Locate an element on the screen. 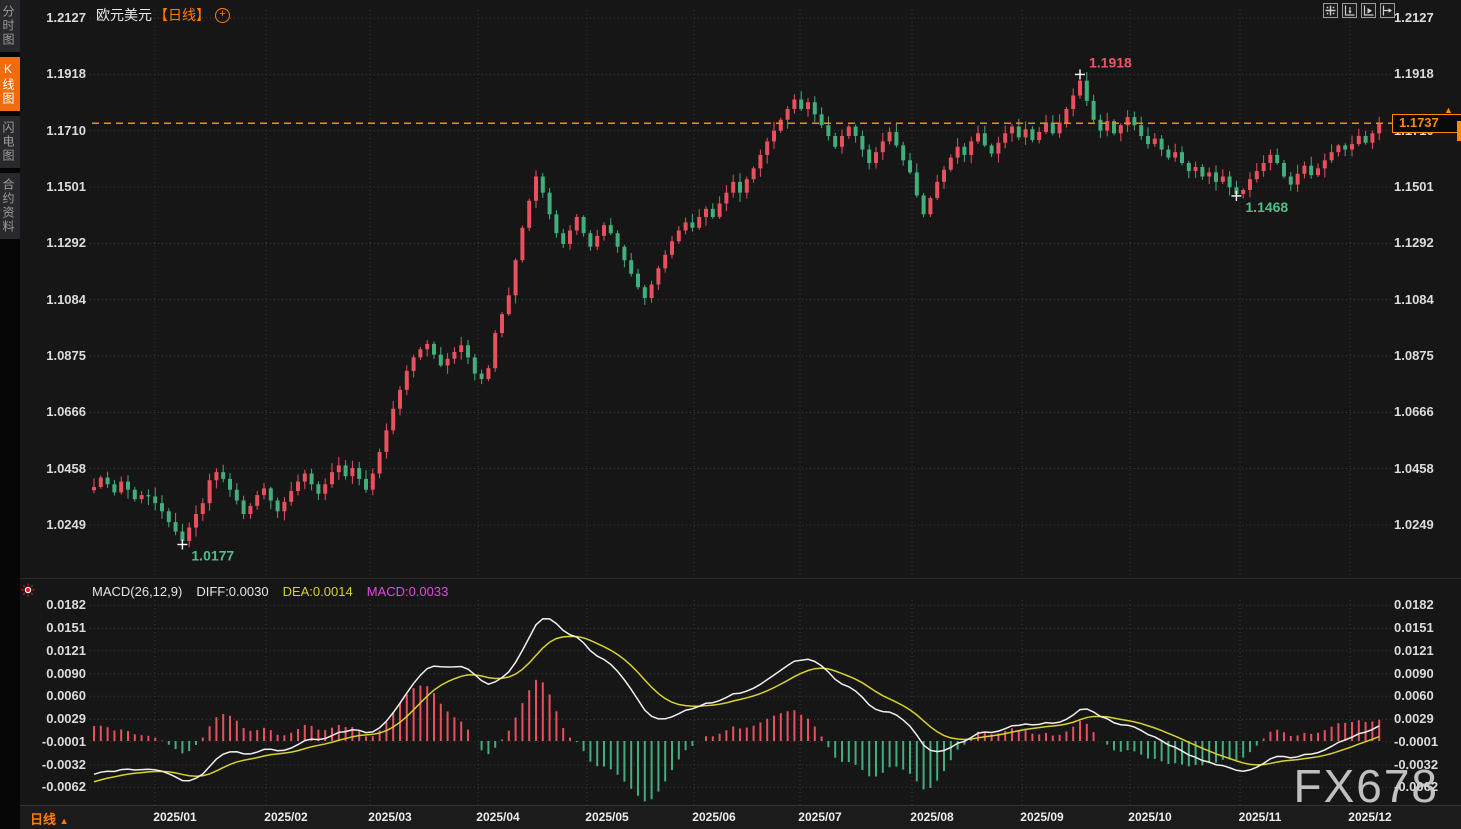  date-axis-label: 2025/02 is located at coordinates (286, 817).